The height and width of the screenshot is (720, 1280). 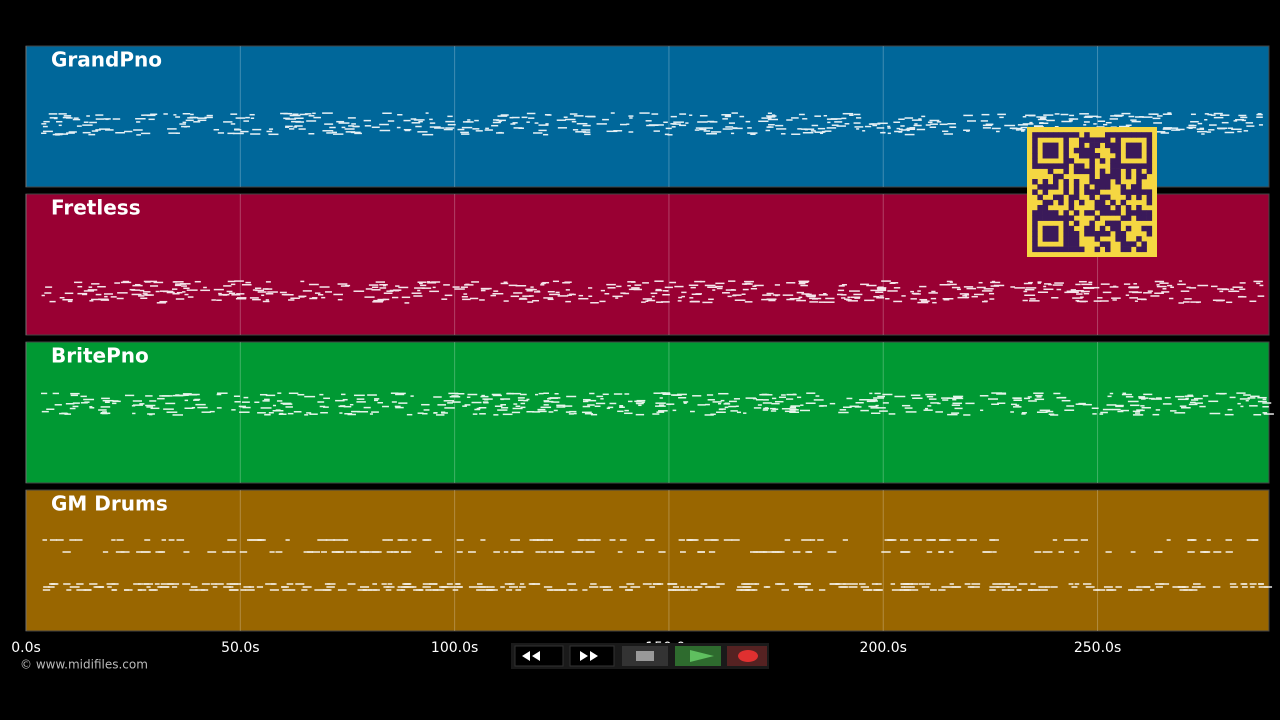 I want to click on forward-button, so click(x=592, y=656).